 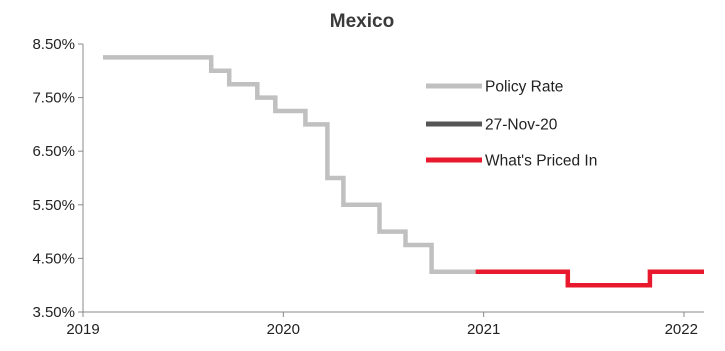 I want to click on legend-label-1: 27-Nov-20, so click(x=521, y=125).